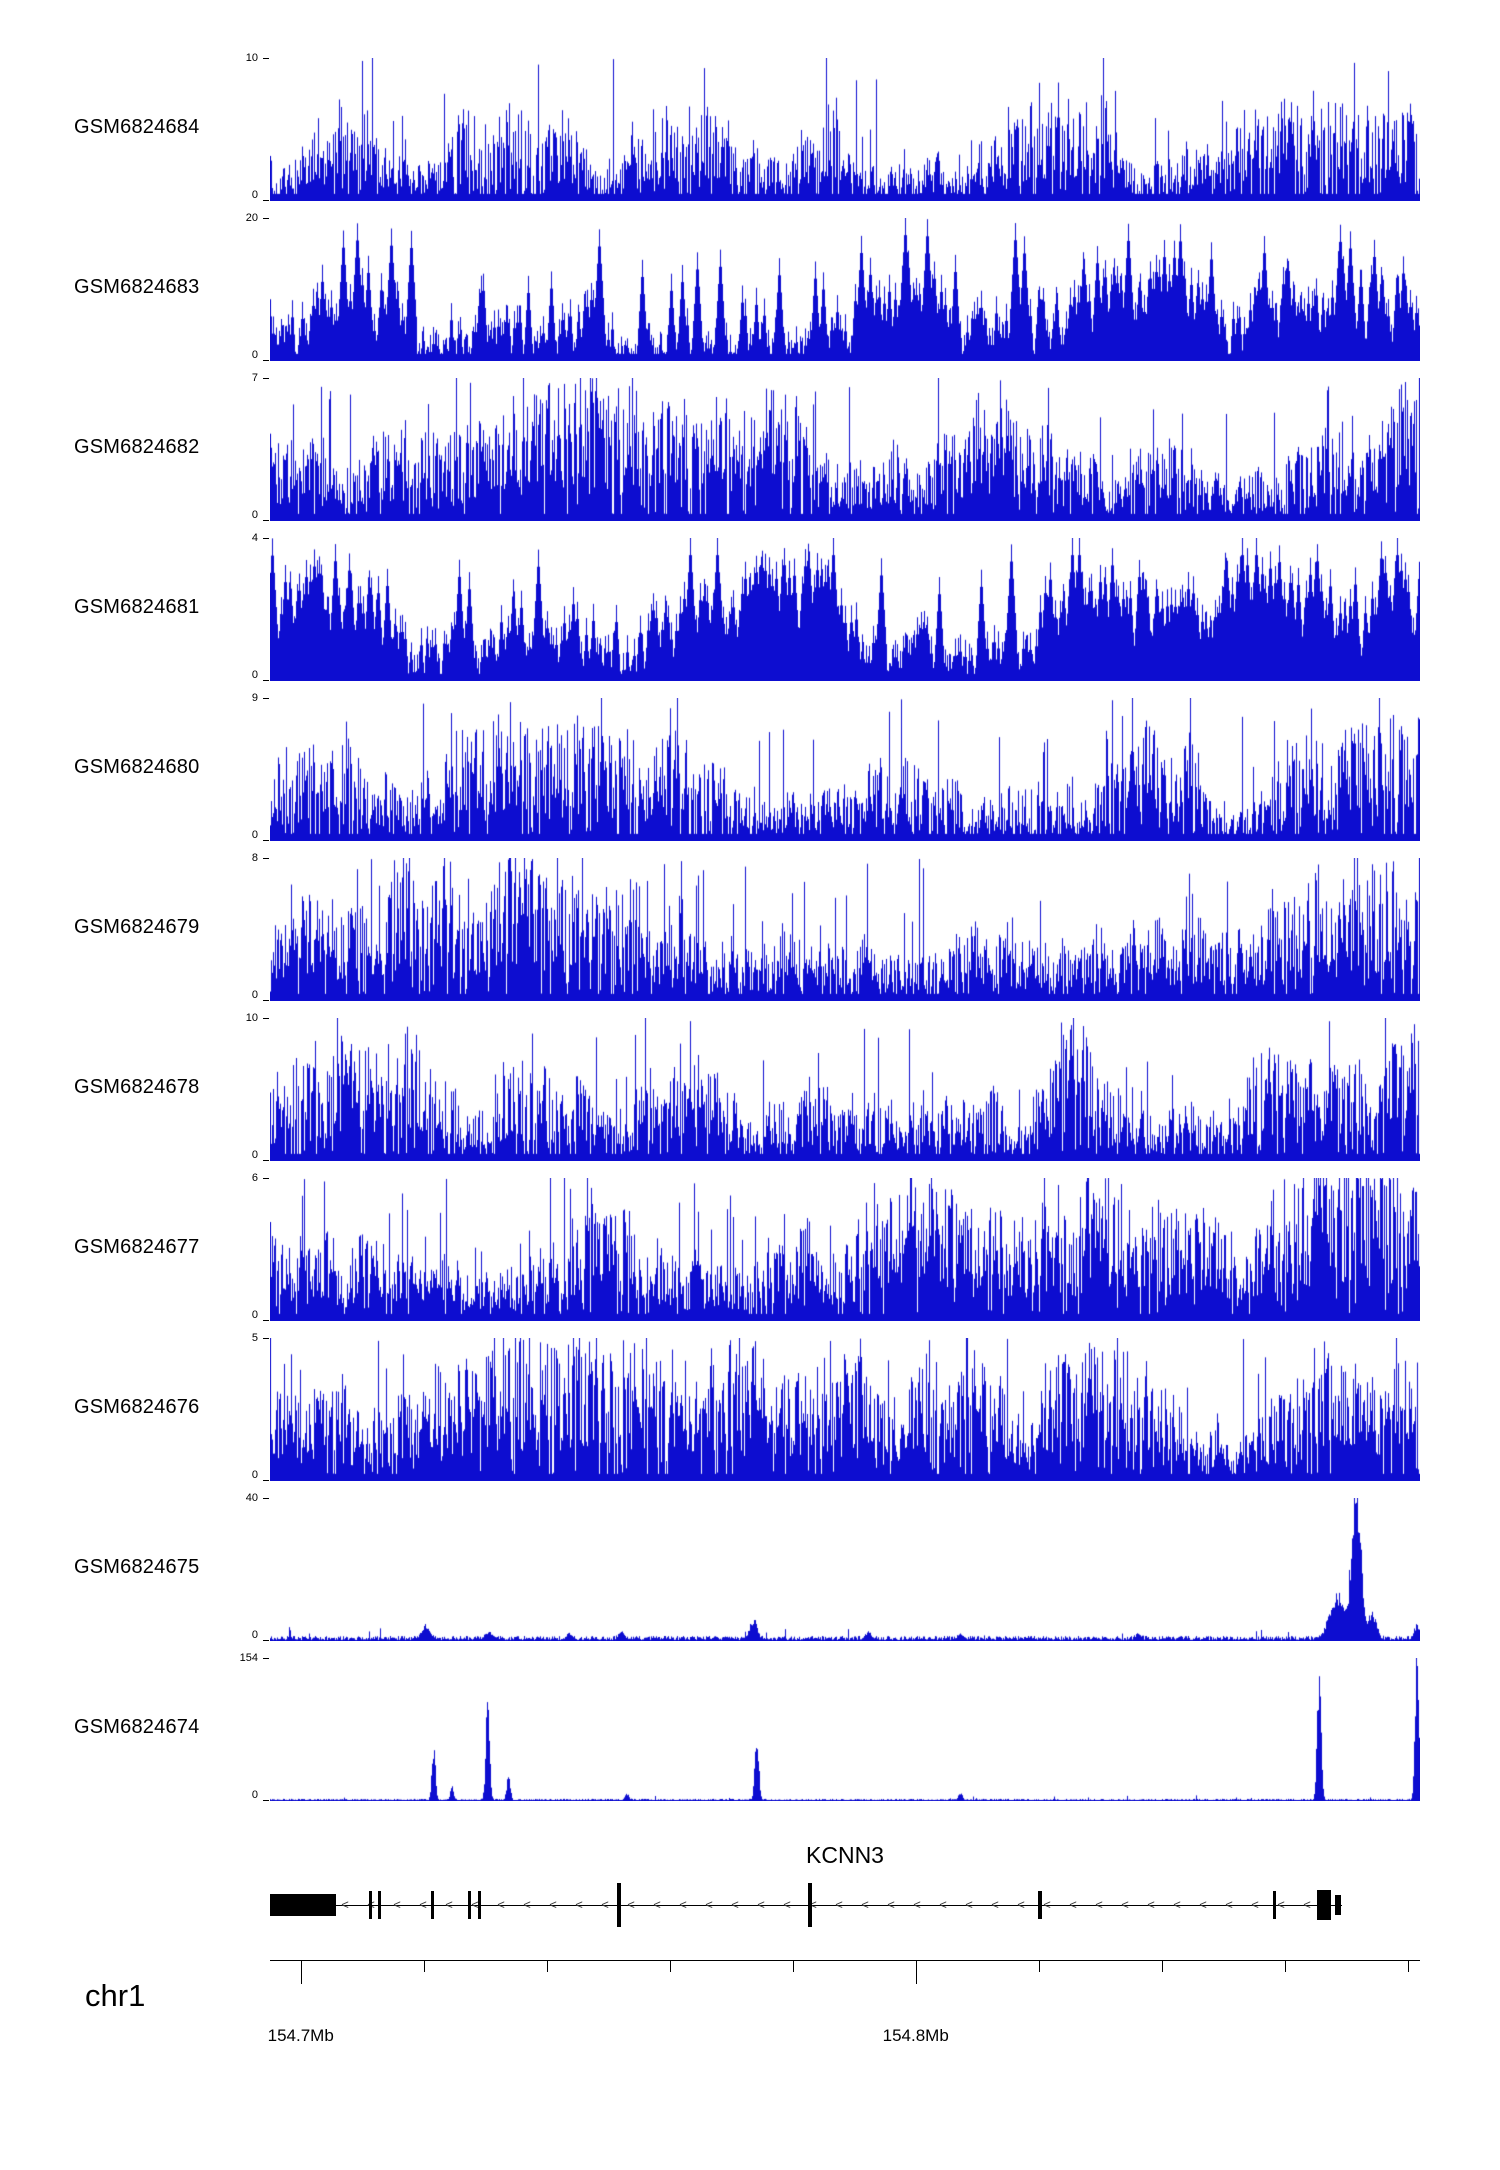 Image resolution: width=1500 pixels, height=2170 pixels. What do you see at coordinates (254, 1178) in the screenshot?
I see `track-ymax-label: 6` at bounding box center [254, 1178].